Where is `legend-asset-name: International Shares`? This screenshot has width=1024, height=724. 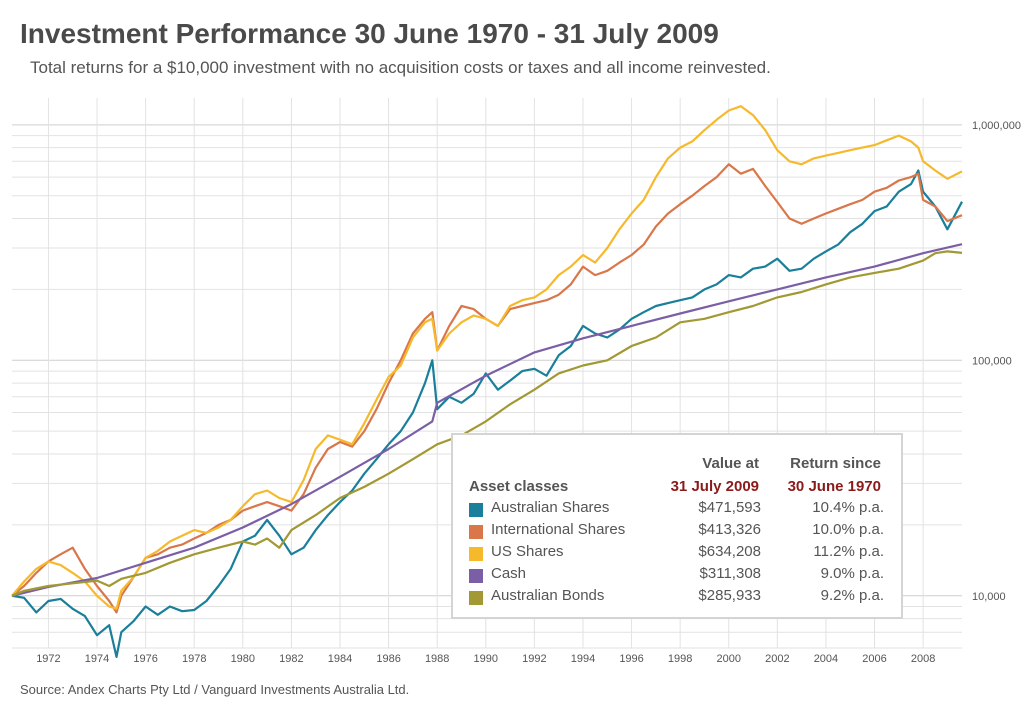 legend-asset-name: International Shares is located at coordinates (558, 529).